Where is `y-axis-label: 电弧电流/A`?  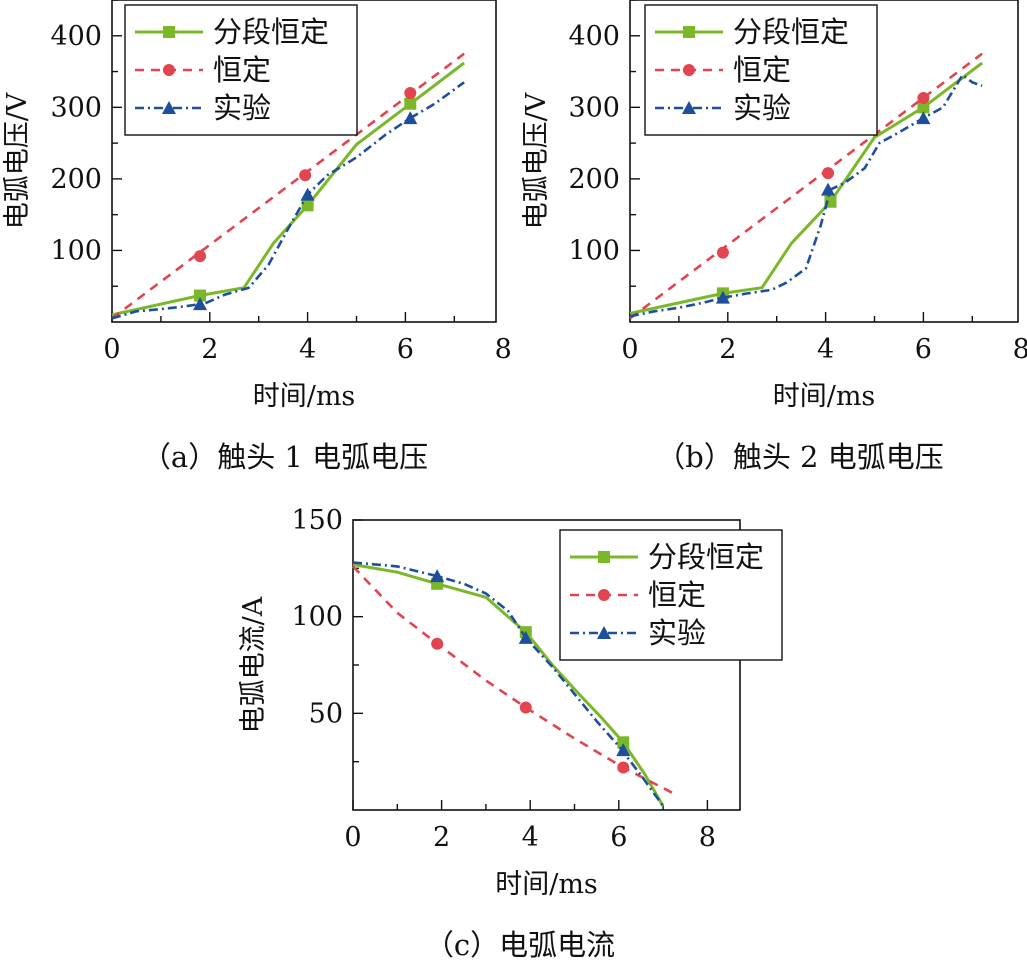 y-axis-label: 电弧电流/A is located at coordinates (253, 664).